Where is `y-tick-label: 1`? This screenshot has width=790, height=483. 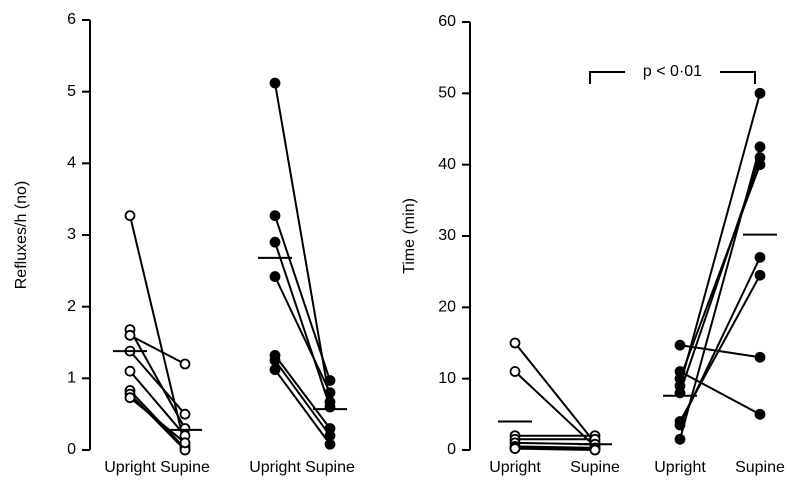 y-tick-label: 1 is located at coordinates (71, 378).